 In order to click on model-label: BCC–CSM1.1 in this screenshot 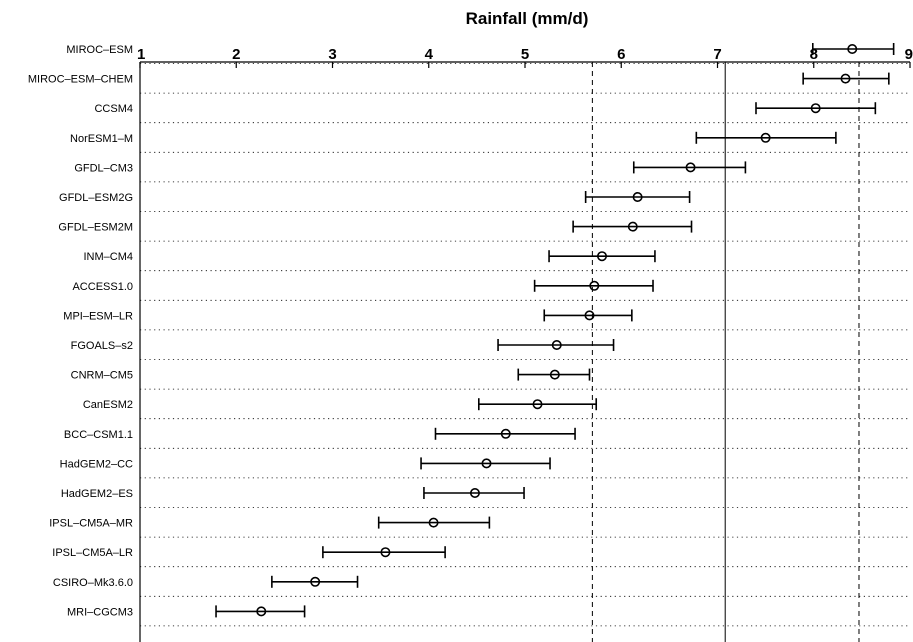, I will do `click(98, 435)`.